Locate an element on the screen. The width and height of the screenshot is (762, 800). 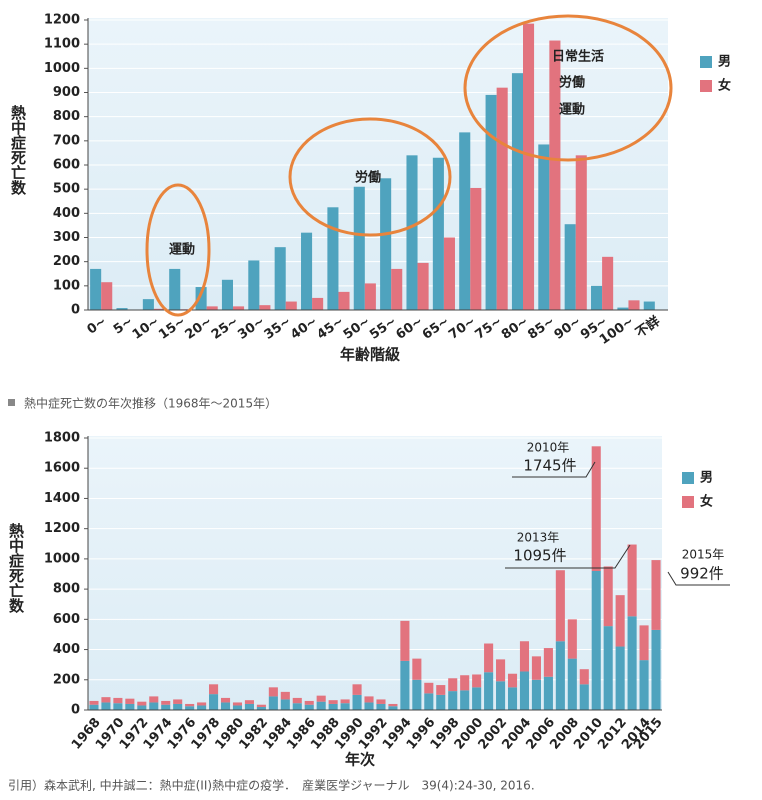
x-tick-label: 25~ is located at coordinates (225, 328).